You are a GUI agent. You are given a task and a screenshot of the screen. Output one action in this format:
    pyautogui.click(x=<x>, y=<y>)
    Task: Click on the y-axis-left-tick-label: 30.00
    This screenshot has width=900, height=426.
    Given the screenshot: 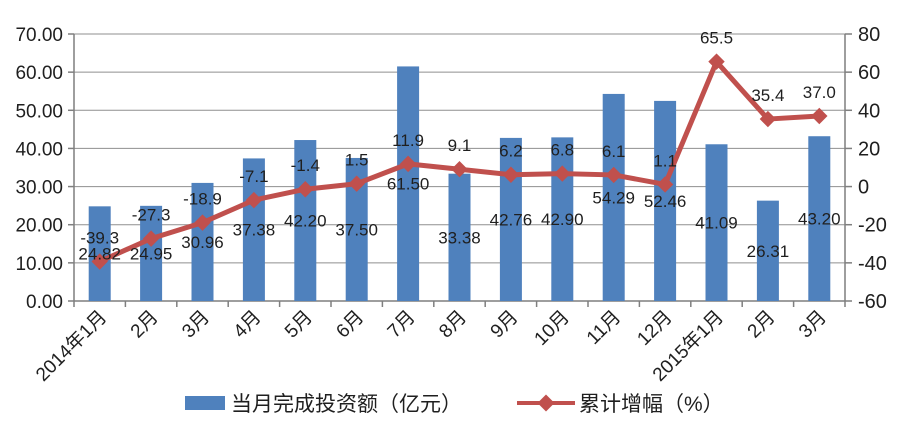 What is the action you would take?
    pyautogui.click(x=39, y=188)
    